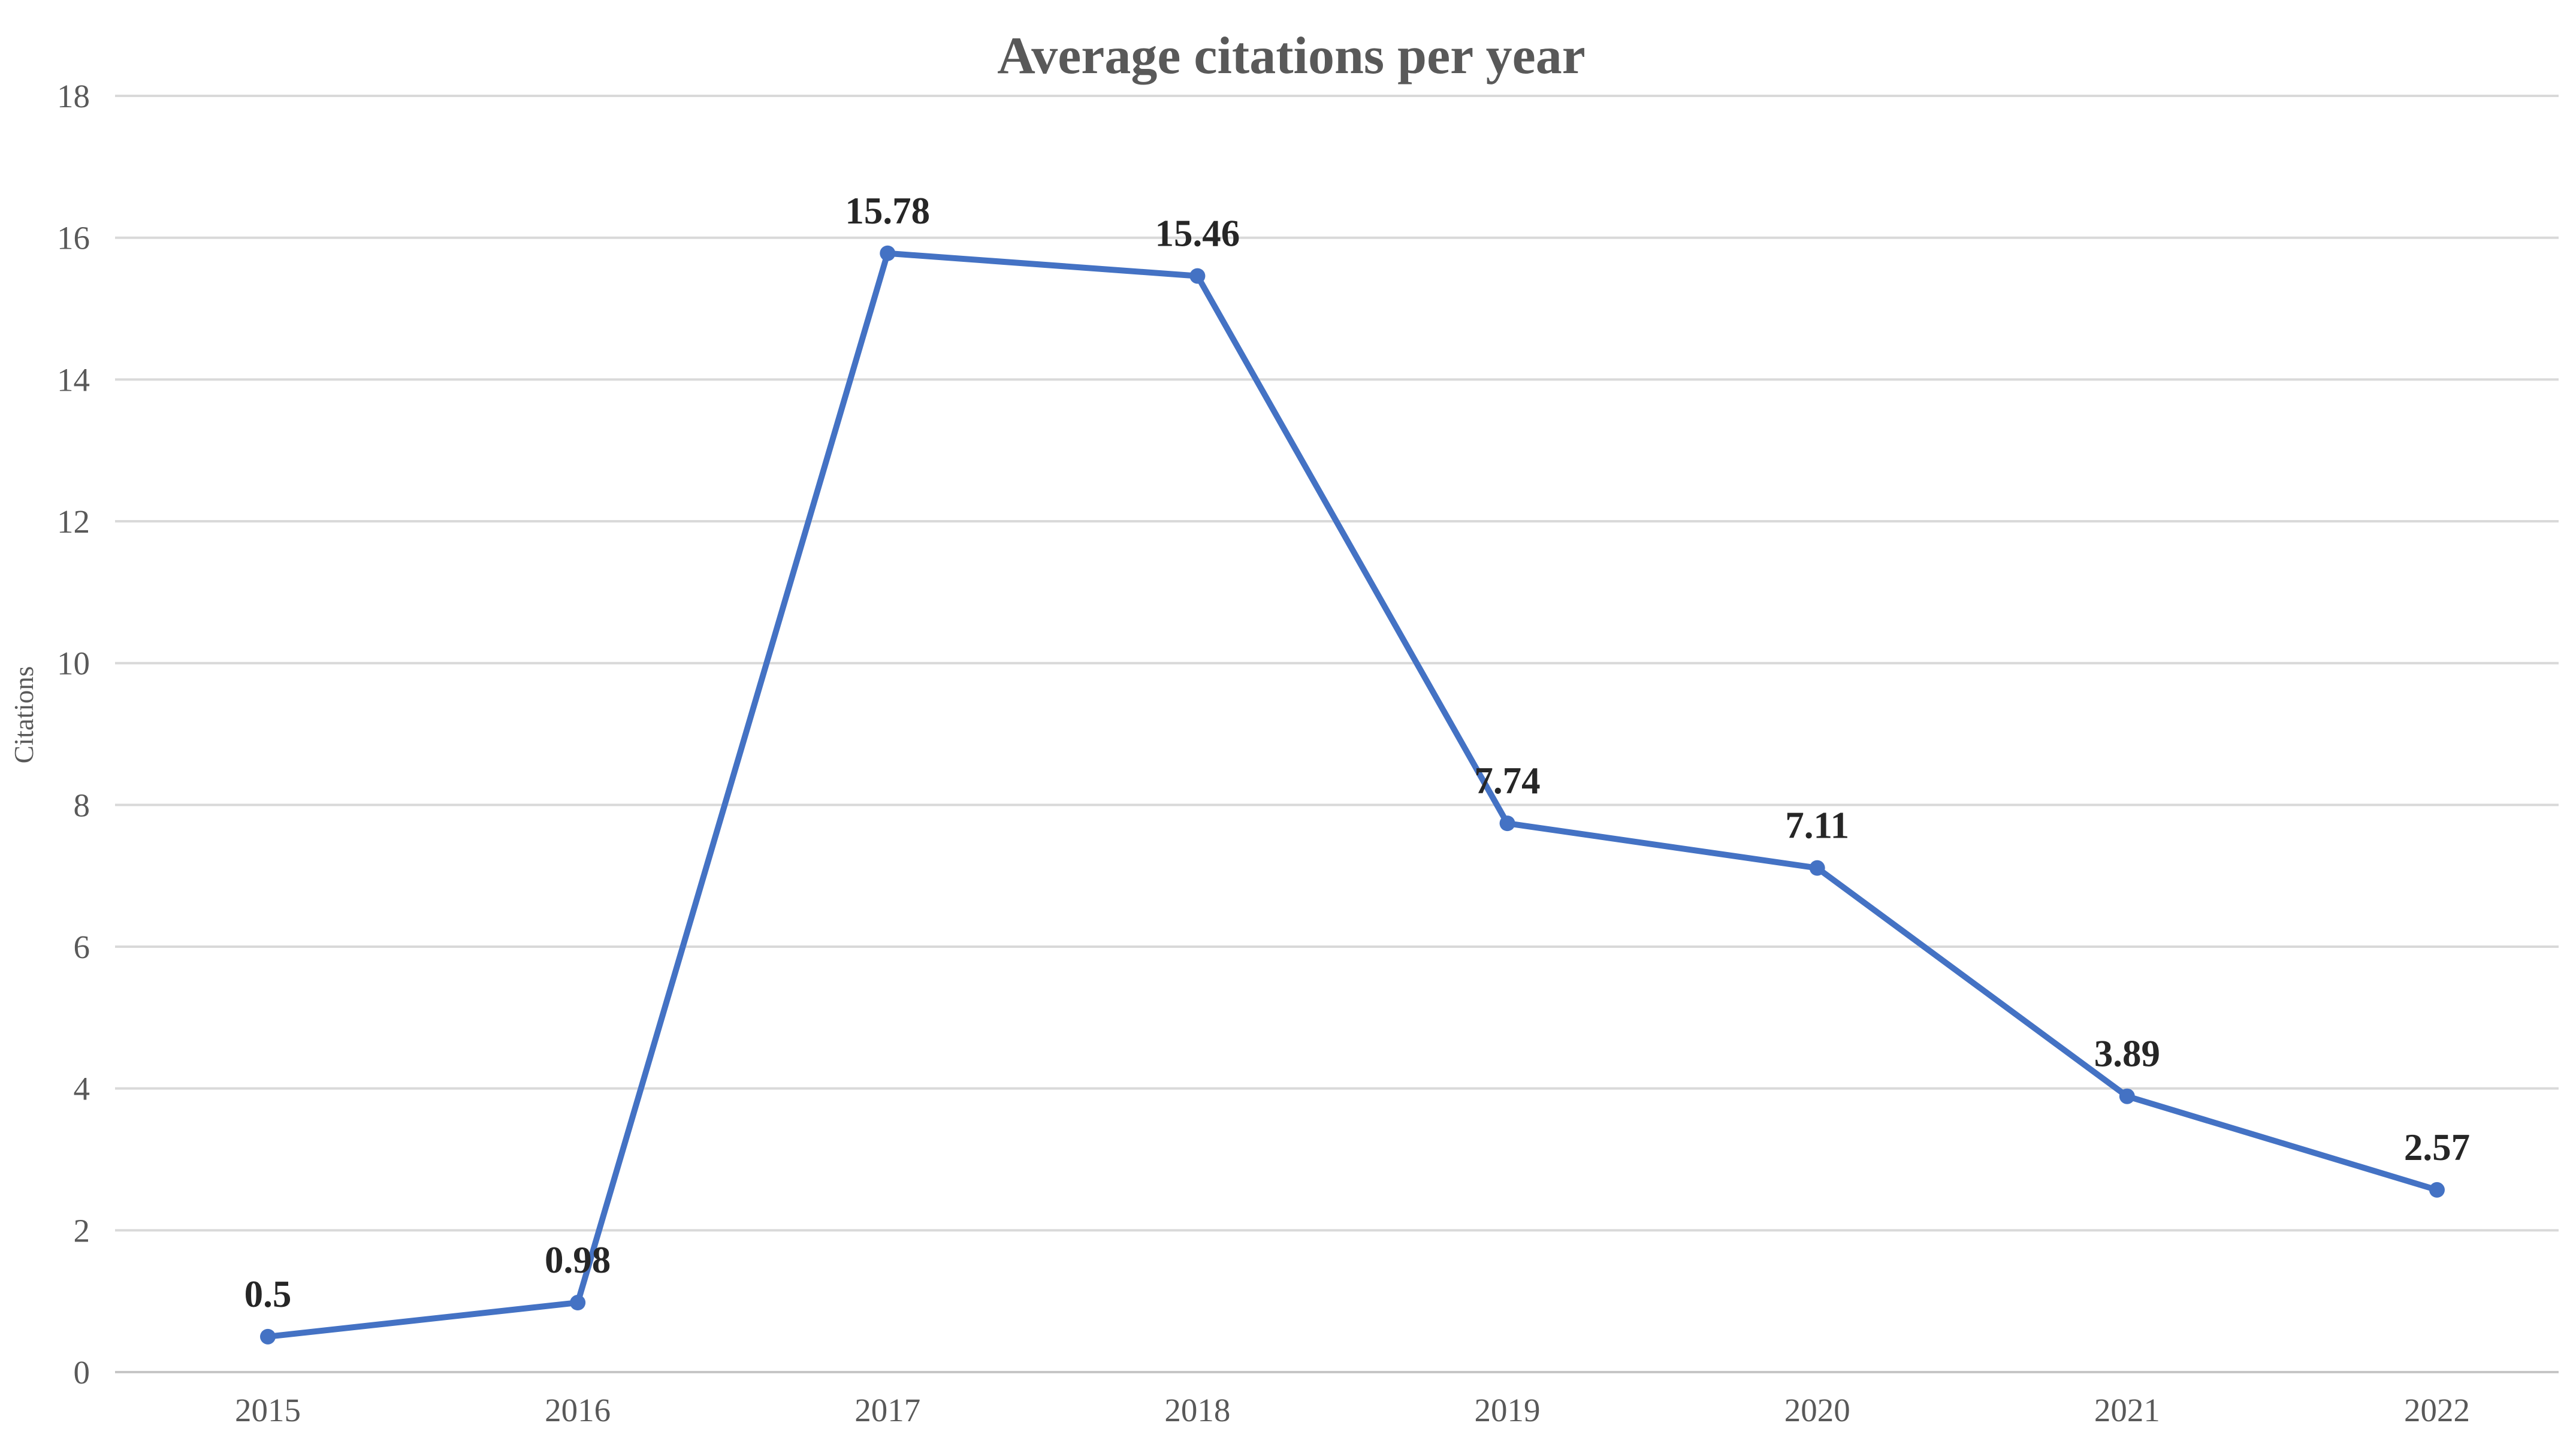 The height and width of the screenshot is (1438, 2576). I want to click on y-tick-label: 6, so click(82, 947).